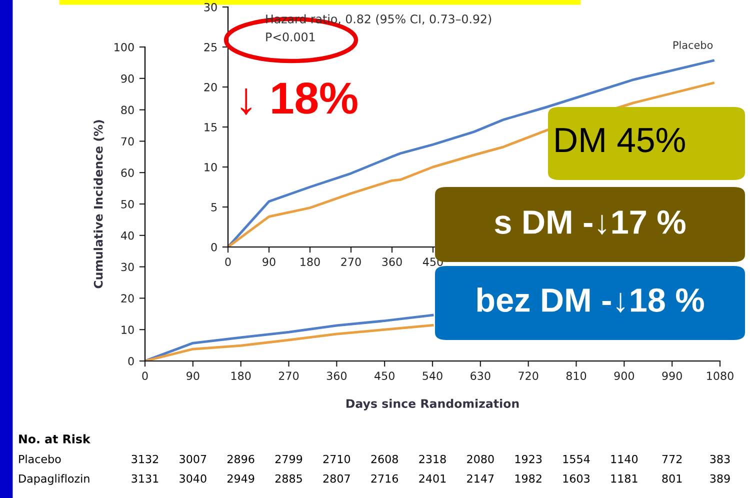 This screenshot has width=750, height=498. What do you see at coordinates (624, 478) in the screenshot?
I see `text: 1181` at bounding box center [624, 478].